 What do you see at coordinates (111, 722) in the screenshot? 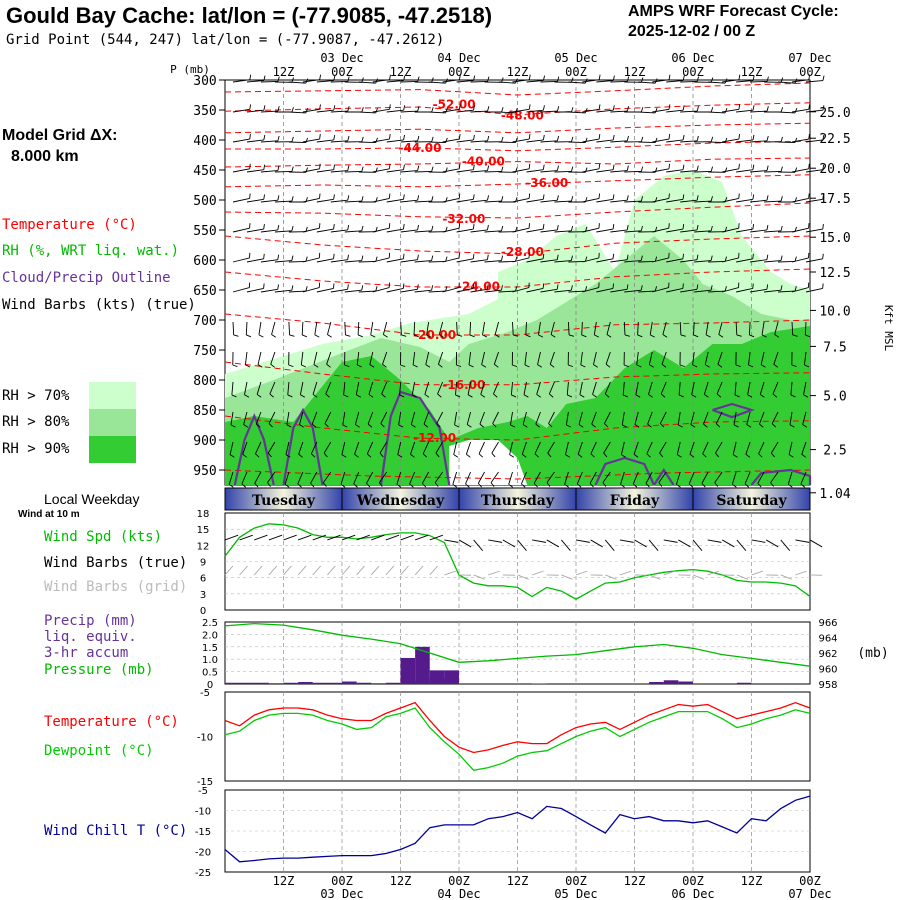
I see `legend-temperature-line: Temperature (°C)` at bounding box center [111, 722].